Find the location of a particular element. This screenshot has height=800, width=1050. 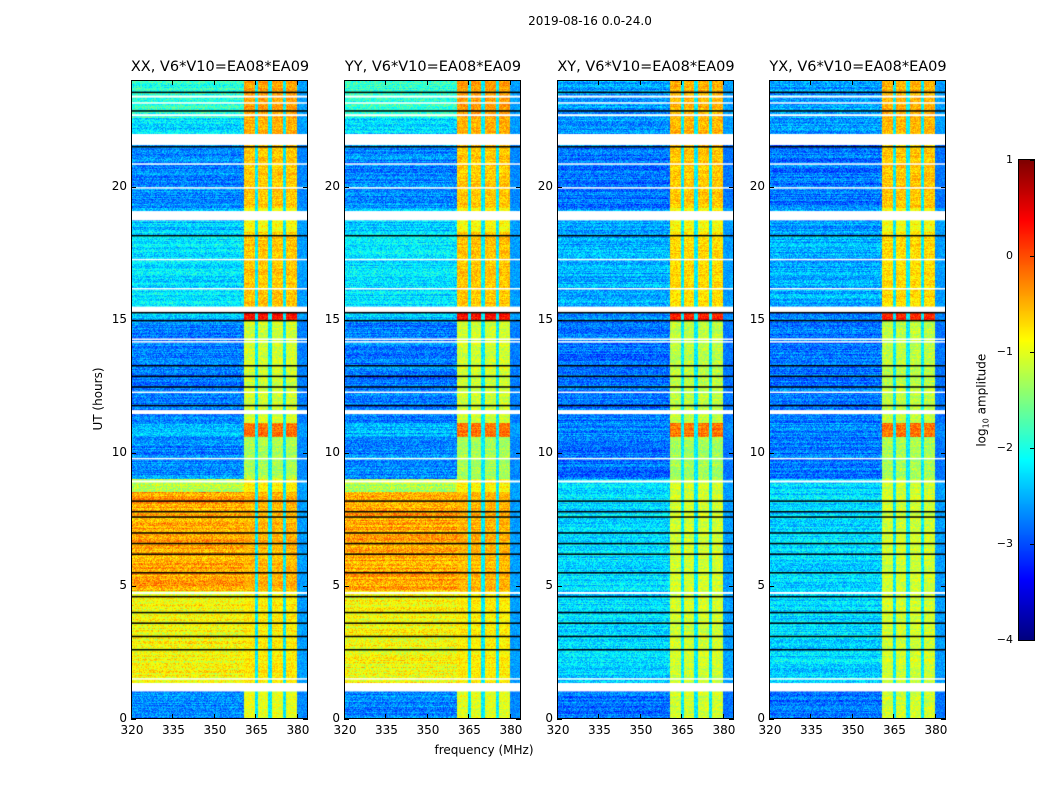

colorbar-gradient is located at coordinates (1026, 400).